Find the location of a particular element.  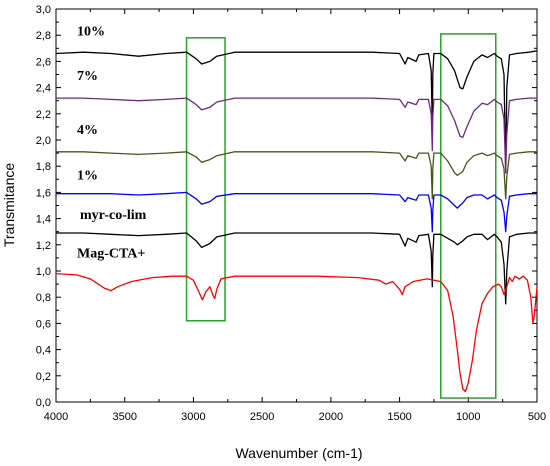

y-tick-label: 2,0 is located at coordinates (43, 141).